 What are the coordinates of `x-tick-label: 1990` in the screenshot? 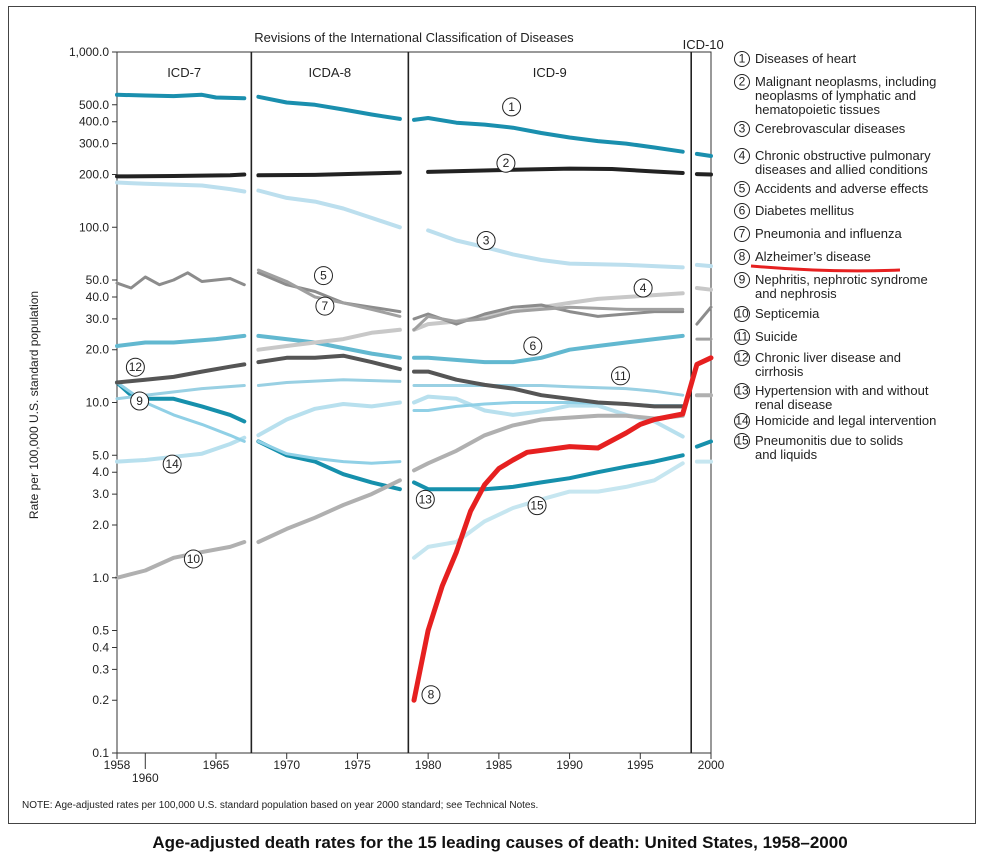 It's located at (569, 765).